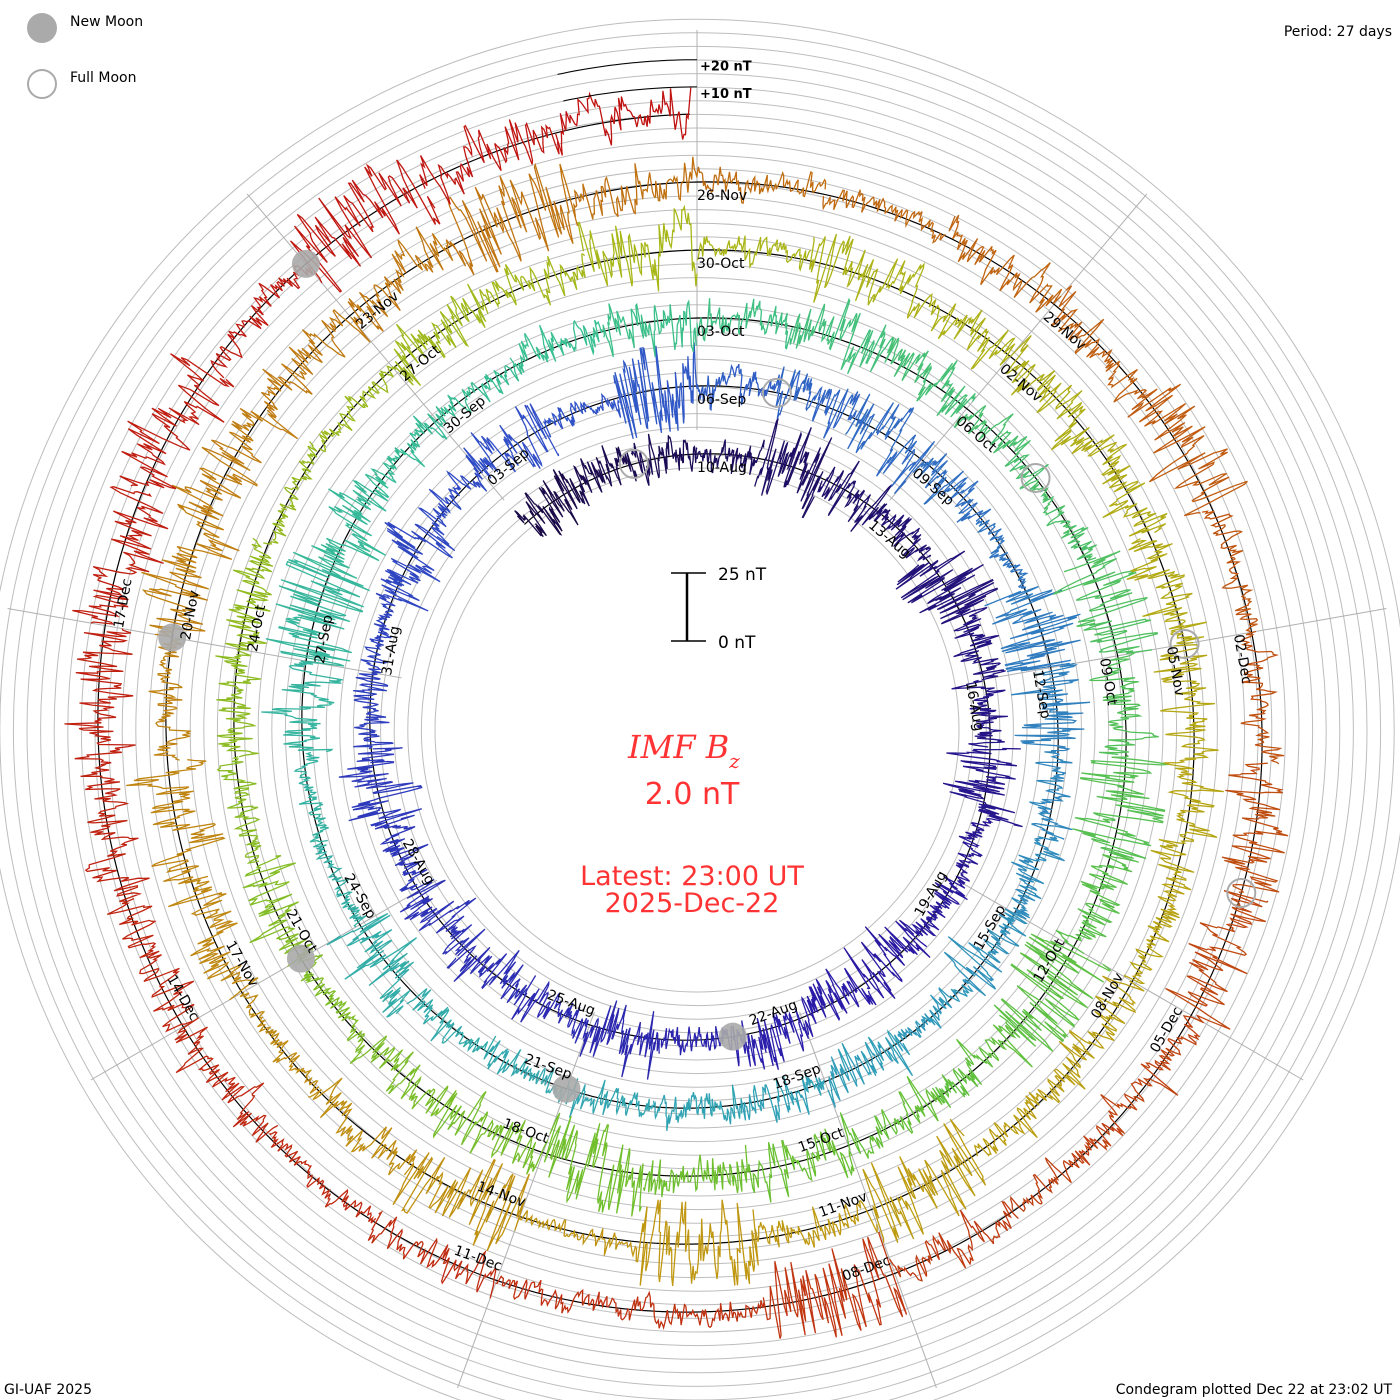 This screenshot has height=1400, width=1400. What do you see at coordinates (107, 22) in the screenshot?
I see `legend-new-moon-label: New Moon` at bounding box center [107, 22].